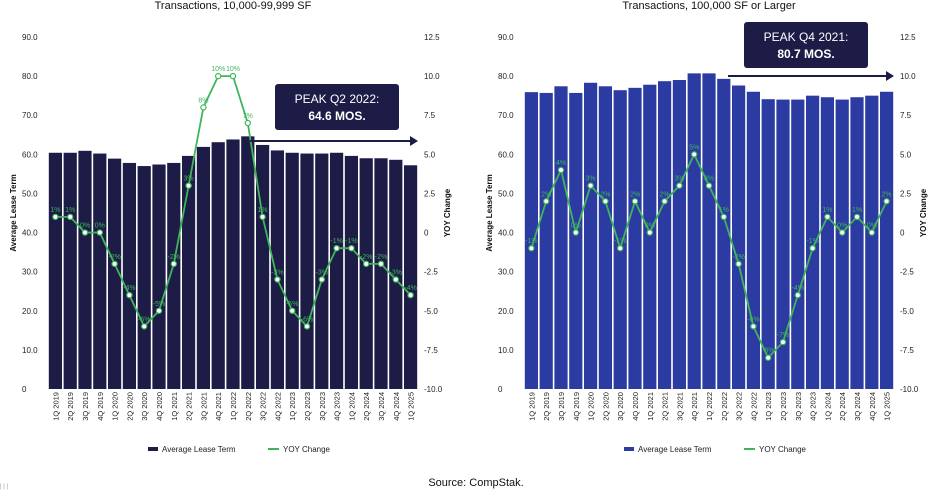 This screenshot has width=952, height=491. Describe the element at coordinates (431, 272) in the screenshot. I see `y2-tick-label: -2.5` at that location.